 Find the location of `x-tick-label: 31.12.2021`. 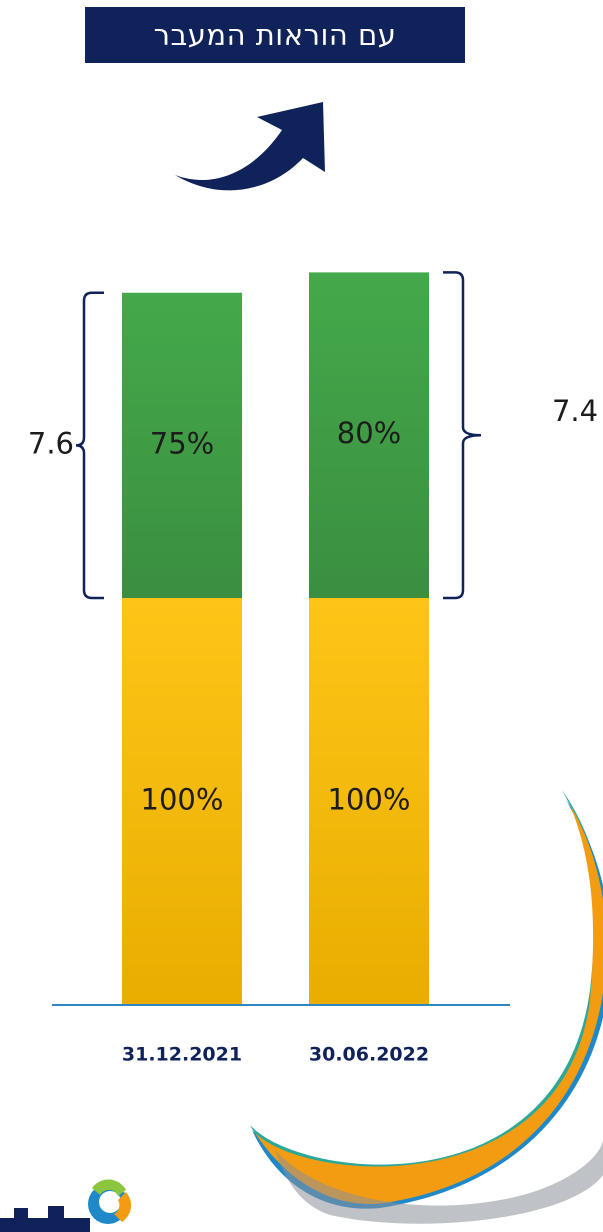

x-tick-label: 31.12.2021 is located at coordinates (182, 1055).